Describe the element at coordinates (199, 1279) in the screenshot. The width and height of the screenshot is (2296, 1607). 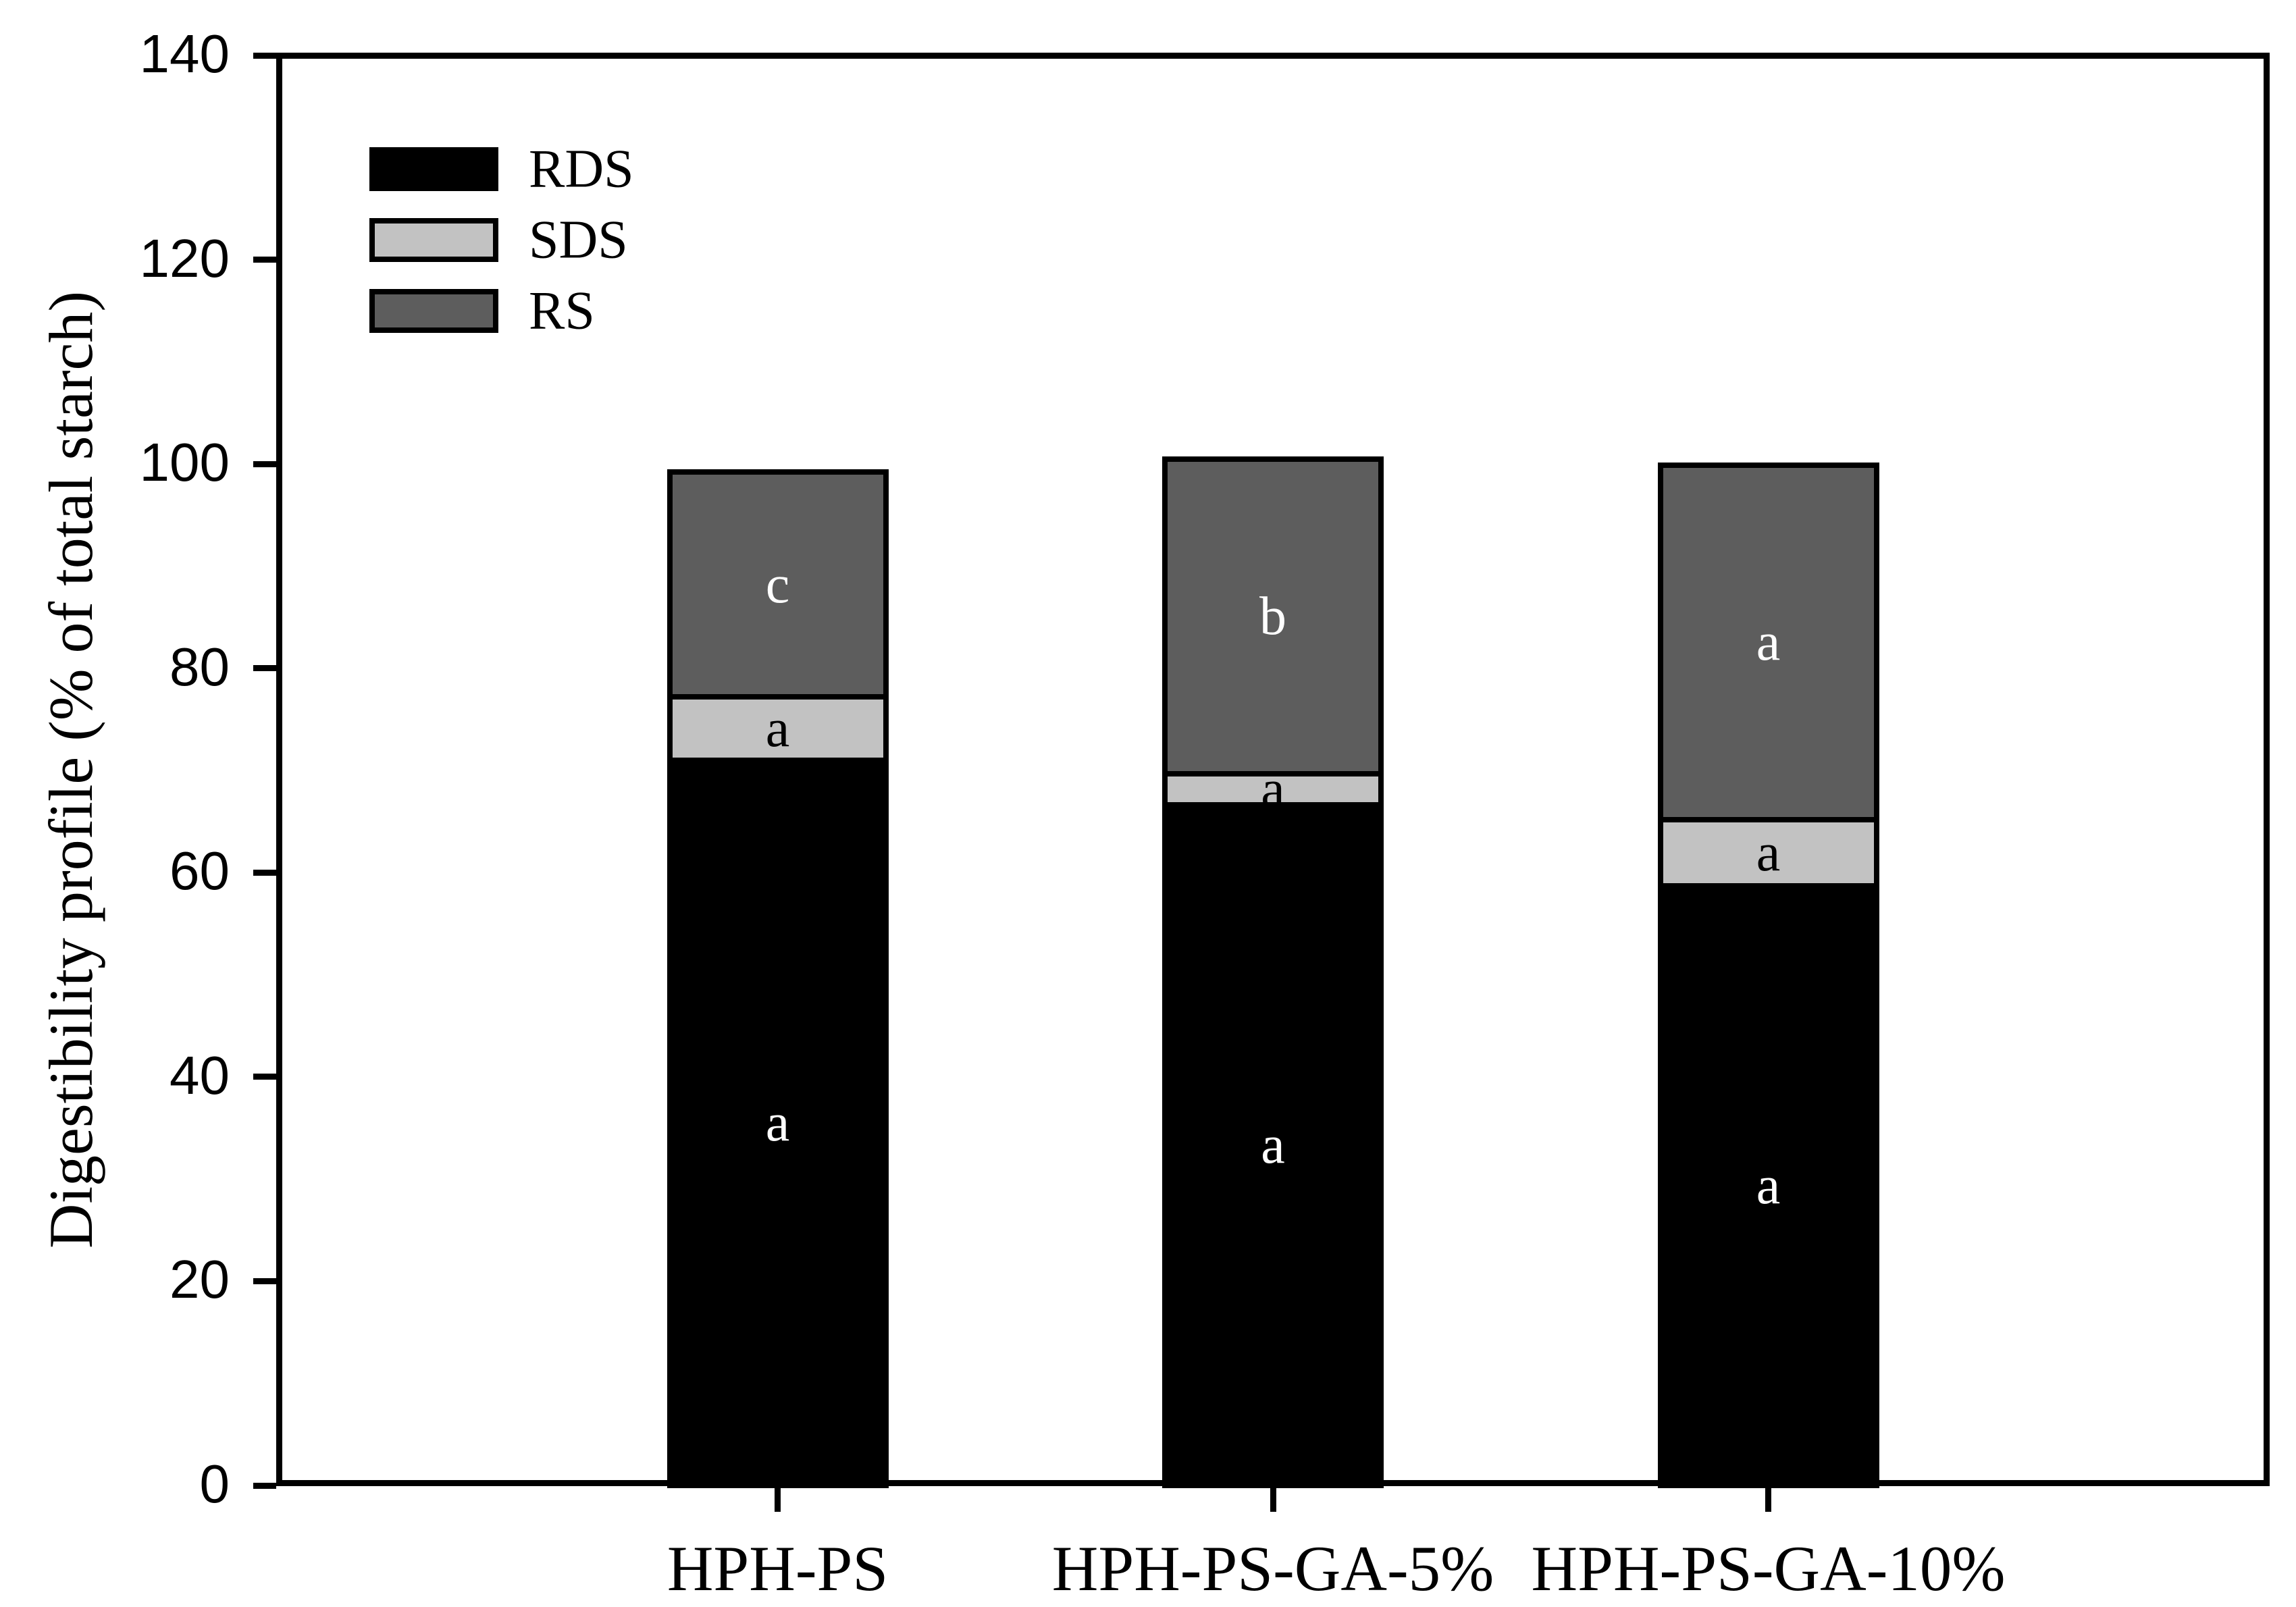
I see `y-tick-label: 20` at that location.